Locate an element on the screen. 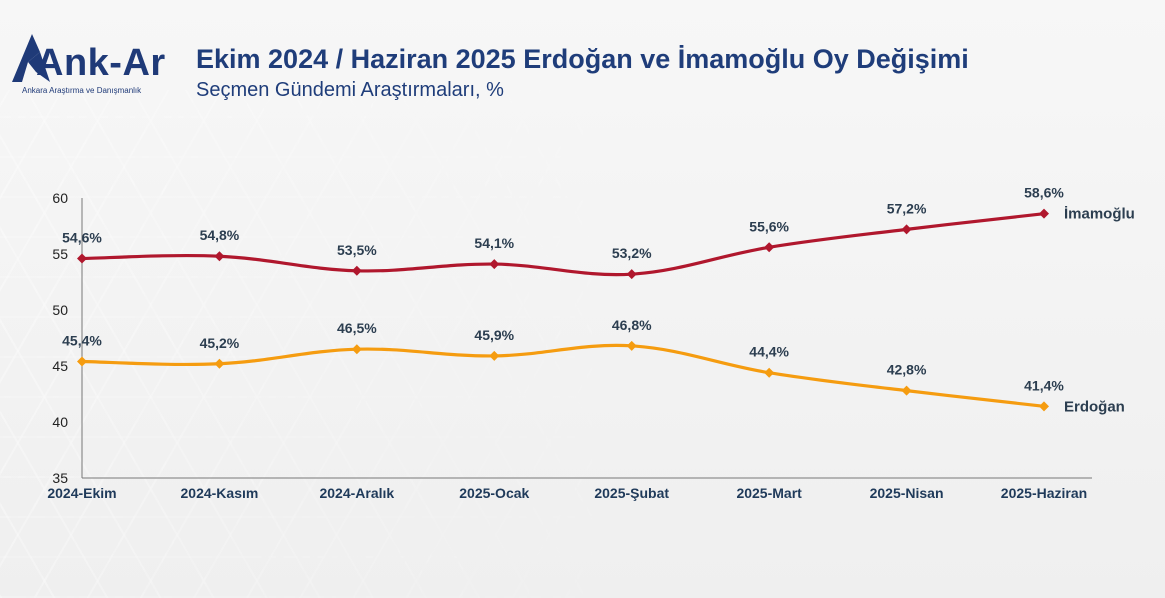 The width and height of the screenshot is (1165, 598). y-tick-label: 40 is located at coordinates (60, 422).